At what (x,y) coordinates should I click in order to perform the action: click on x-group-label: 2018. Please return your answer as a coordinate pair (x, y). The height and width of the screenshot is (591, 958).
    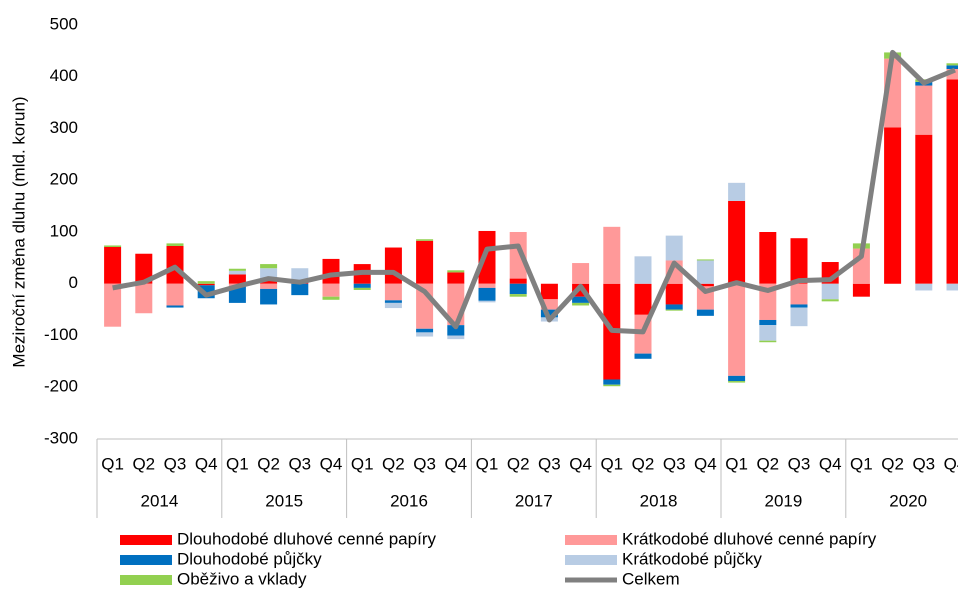
    Looking at the image, I should click on (659, 500).